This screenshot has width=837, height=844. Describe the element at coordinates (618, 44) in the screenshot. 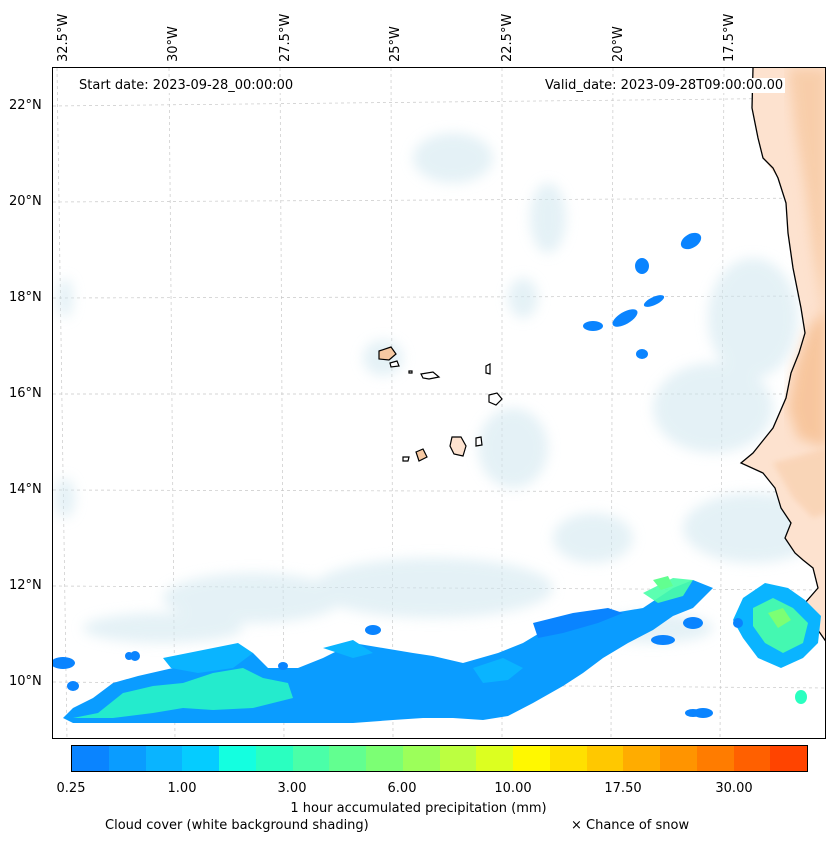

I see `lon-label-20w: 20°W` at that location.